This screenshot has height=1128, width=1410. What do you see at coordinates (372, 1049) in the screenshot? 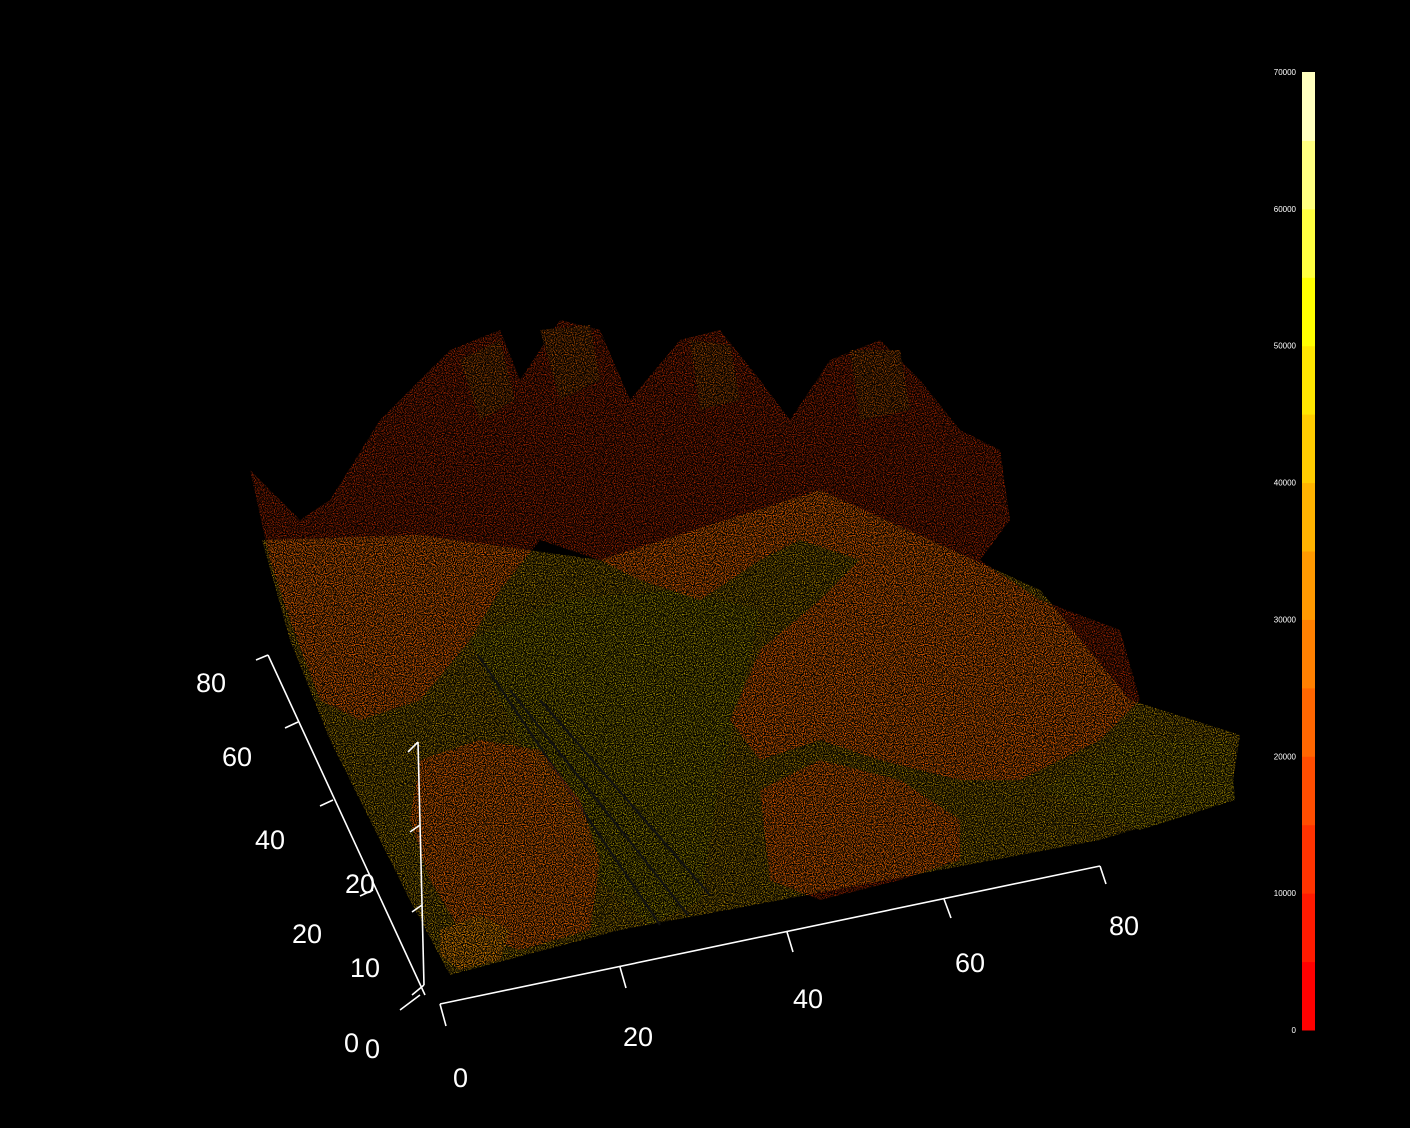
I see `z-tick-label: 0` at bounding box center [372, 1049].